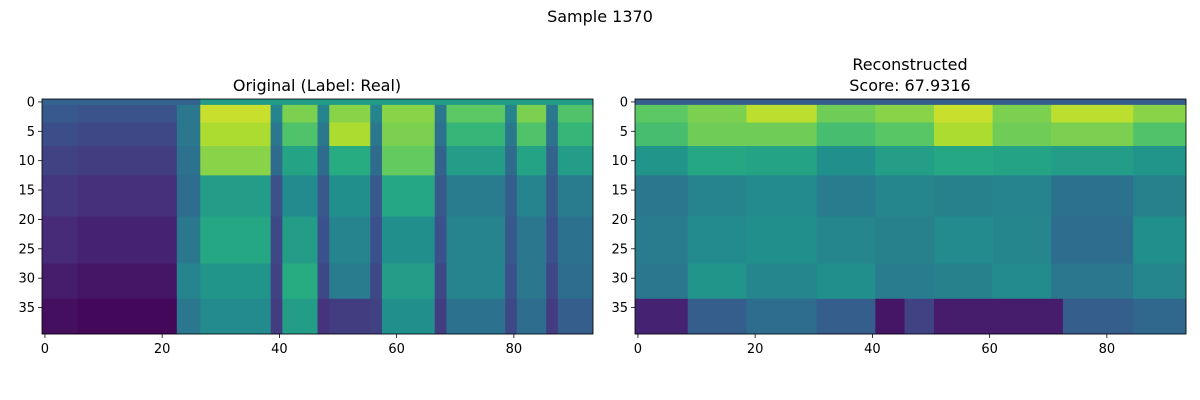 The height and width of the screenshot is (400, 1200). I want to click on x-tick-label: 60, so click(396, 349).